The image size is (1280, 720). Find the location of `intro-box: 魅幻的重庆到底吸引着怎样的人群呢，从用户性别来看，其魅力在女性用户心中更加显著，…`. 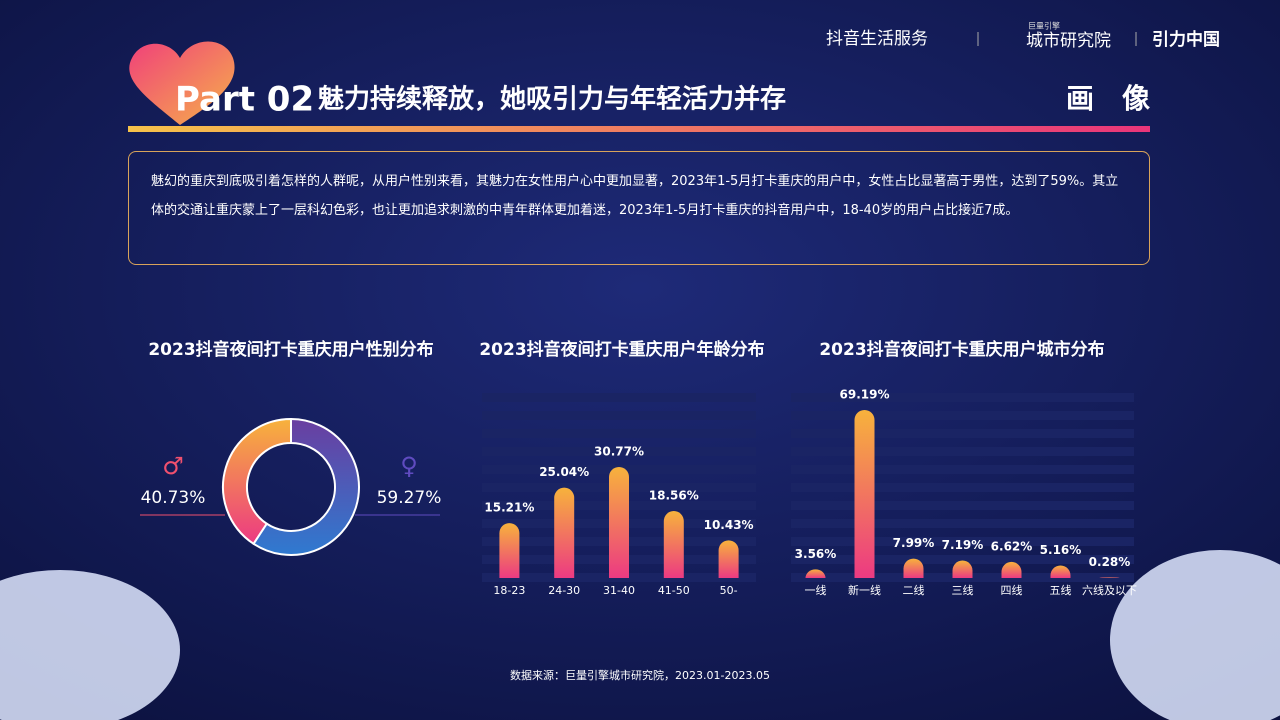

intro-box: 魅幻的重庆到底吸引着怎样的人群呢，从用户性别来看，其魅力在女性用户心中更加显著，… is located at coordinates (639, 208).